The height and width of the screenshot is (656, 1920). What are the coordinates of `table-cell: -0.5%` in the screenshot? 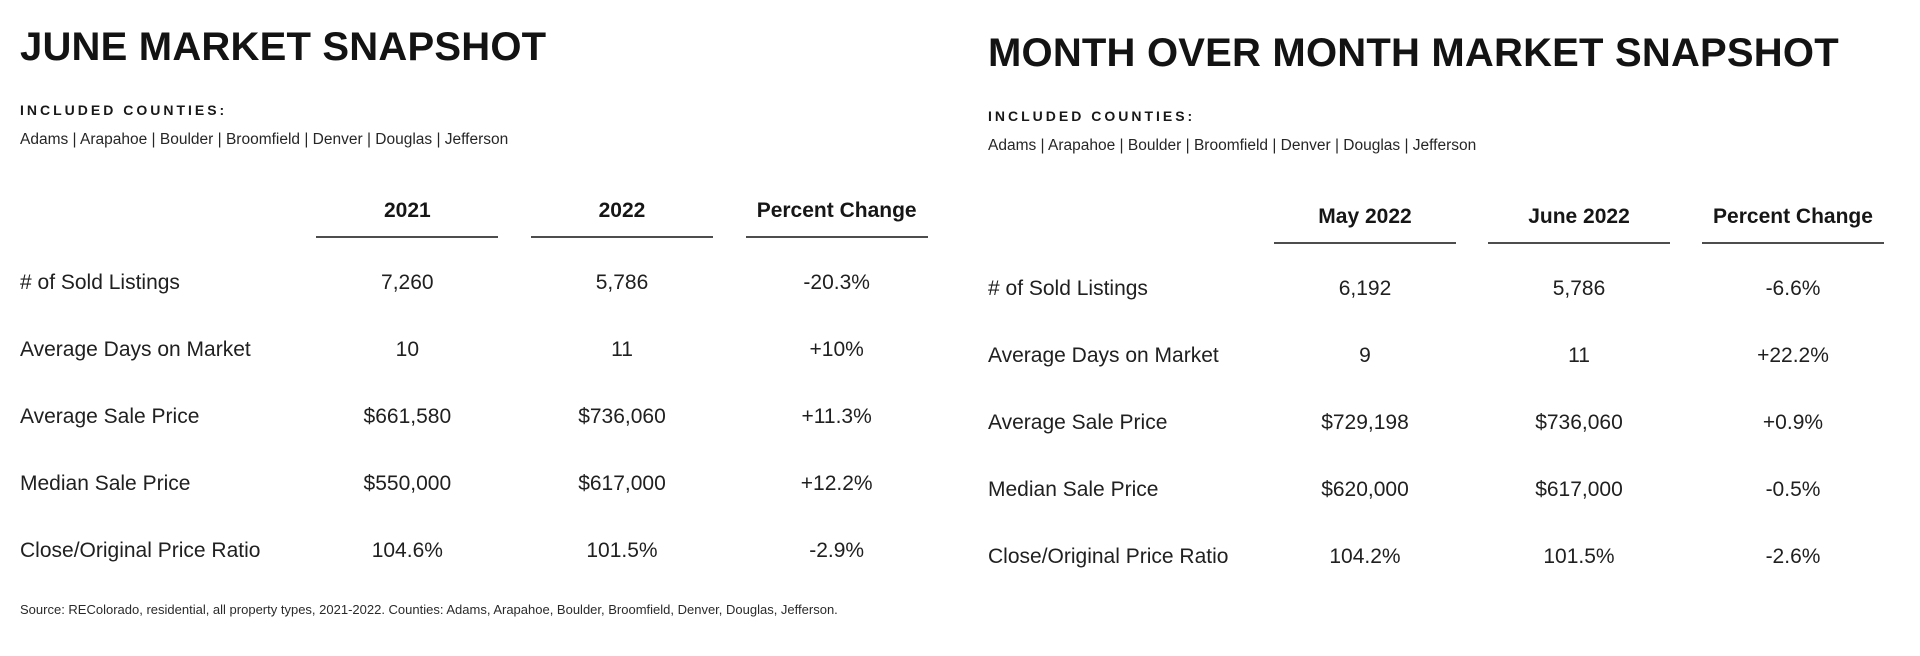 It's located at (1793, 489).